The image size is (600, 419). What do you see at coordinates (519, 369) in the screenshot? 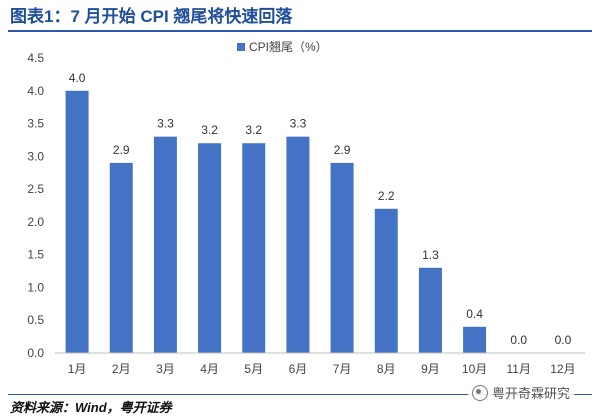
I see `x-tick-label: 11月` at bounding box center [519, 369].